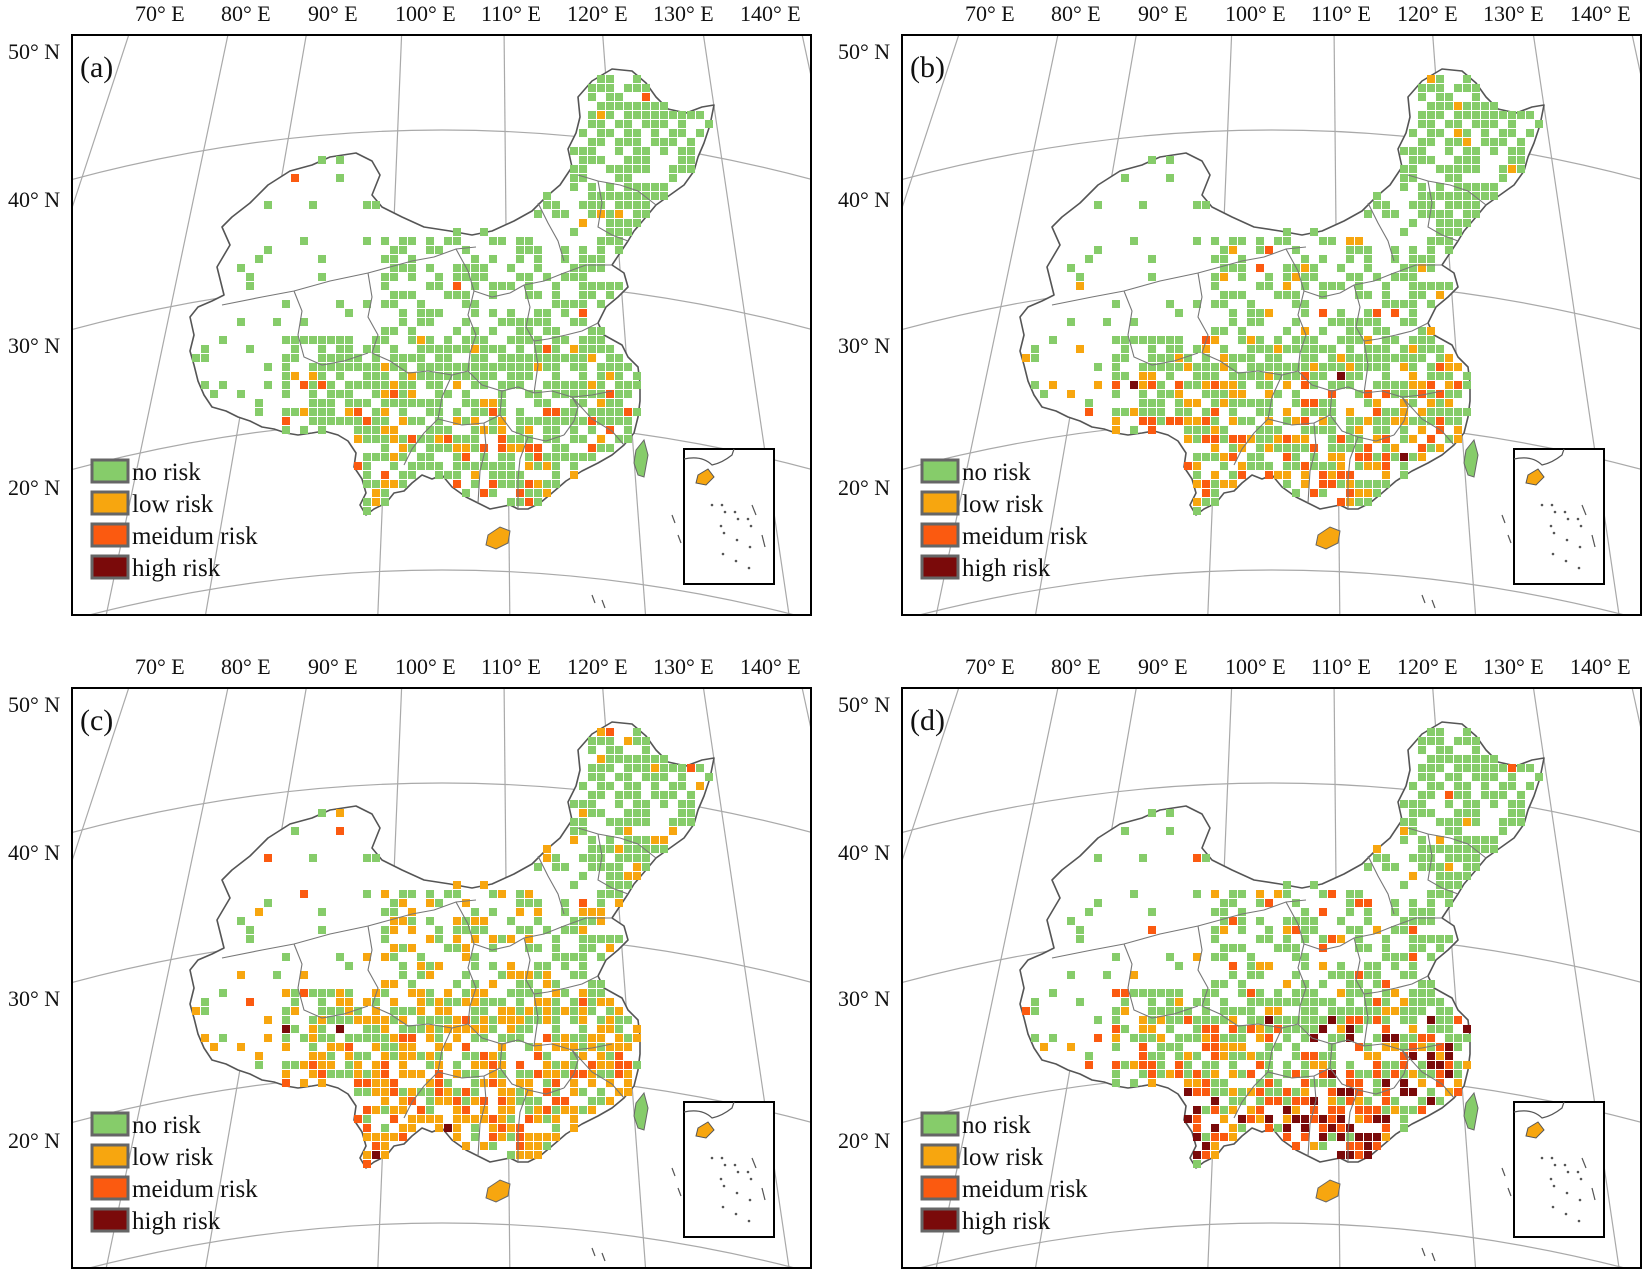 The height and width of the screenshot is (1275, 1650). I want to click on risk-cells, so click(452, 948).